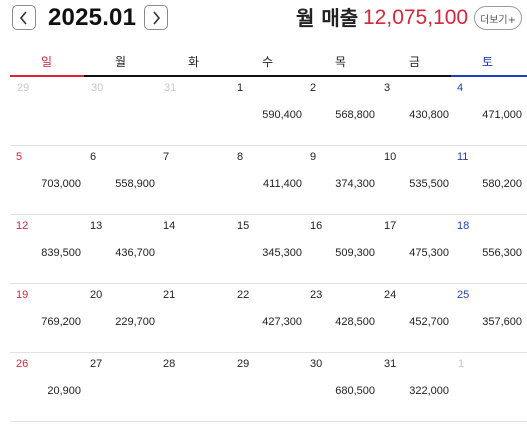 Image resolution: width=527 pixels, height=424 pixels. Describe the element at coordinates (282, 115) in the screenshot. I see `daily-sales-amount: 590,400` at that location.